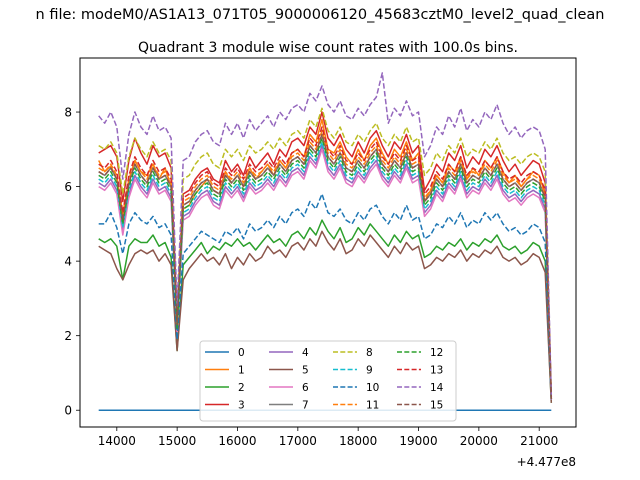 The width and height of the screenshot is (640, 480). Describe the element at coordinates (418, 441) in the screenshot. I see `x-tick-label: 19000` at that location.